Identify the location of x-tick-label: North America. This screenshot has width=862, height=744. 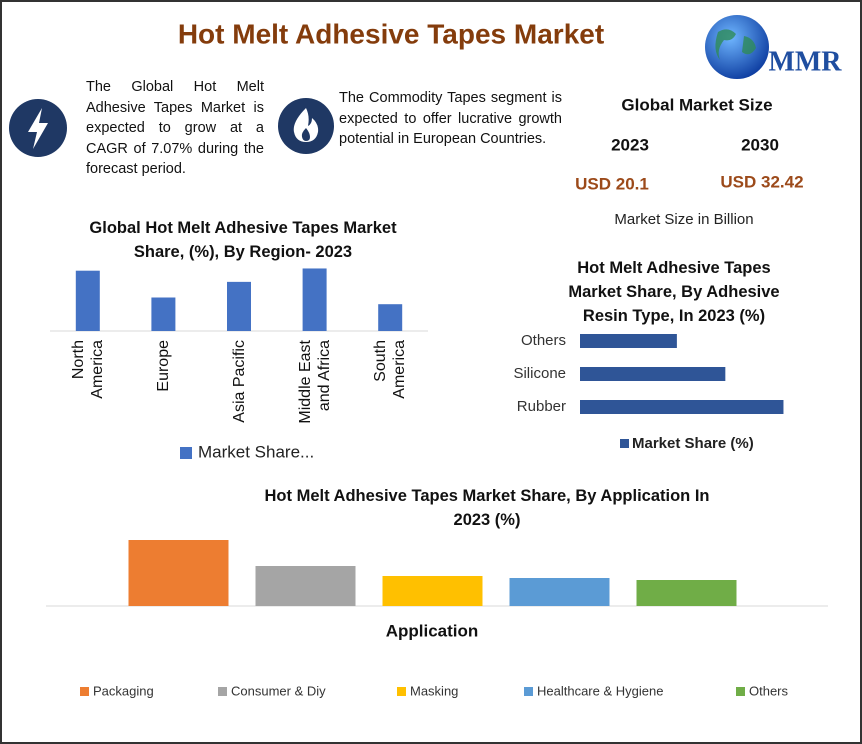
(87, 369).